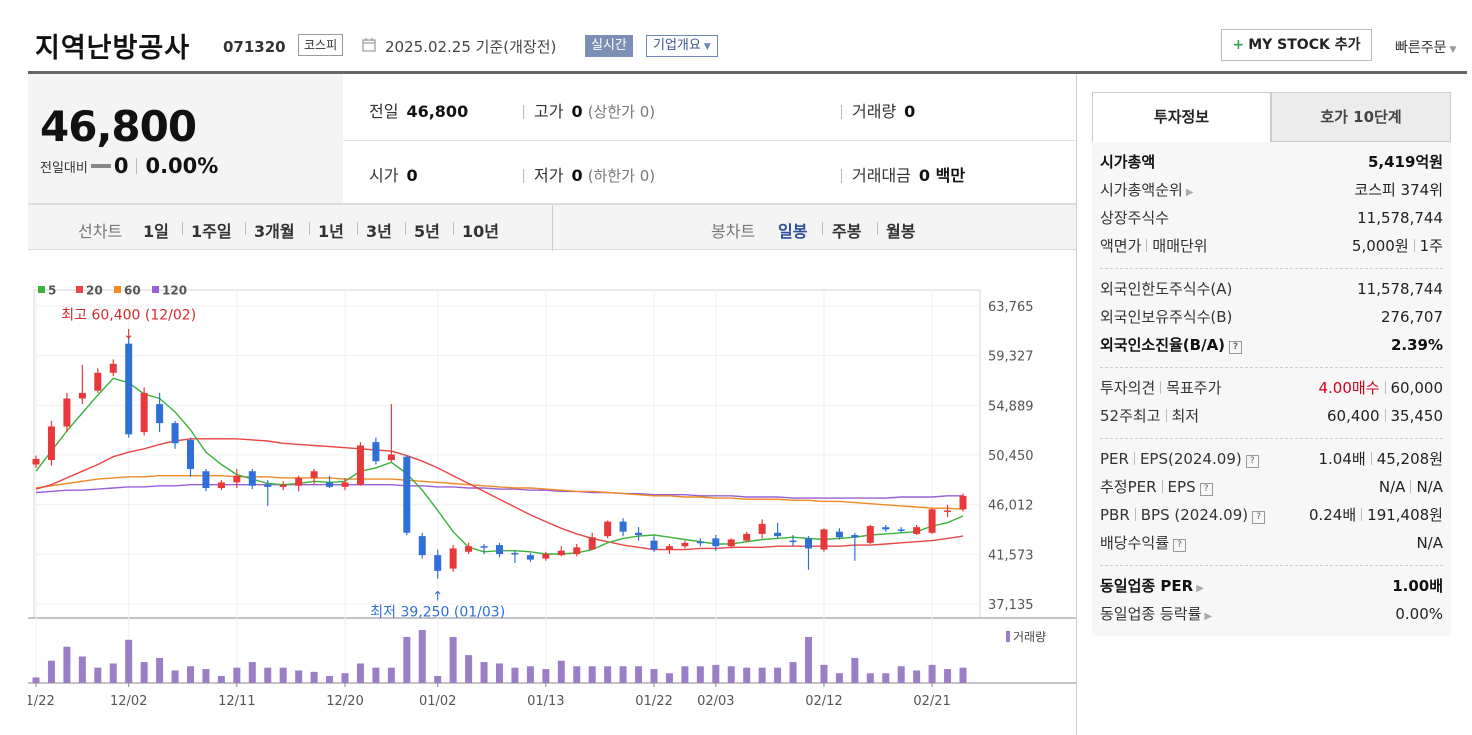  Describe the element at coordinates (1271, 218) in the screenshot. I see `info-row: 상장주식수 11,578,744` at that location.